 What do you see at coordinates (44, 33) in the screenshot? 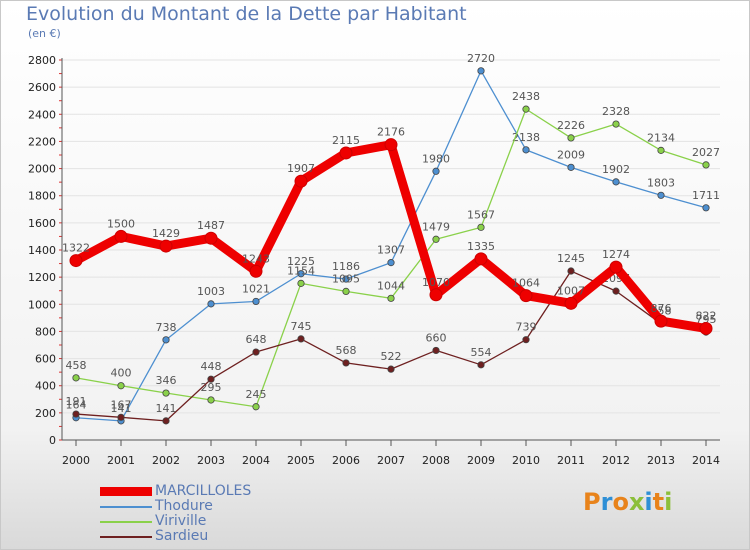
I see `chart-subtitle: (en €)` at bounding box center [44, 33].